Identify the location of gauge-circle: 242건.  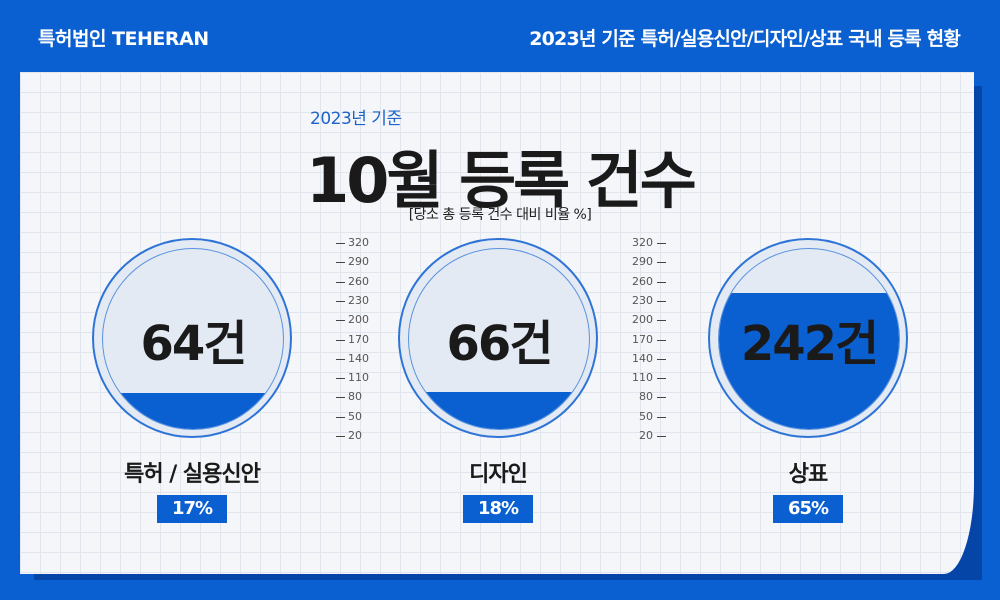
(808, 338).